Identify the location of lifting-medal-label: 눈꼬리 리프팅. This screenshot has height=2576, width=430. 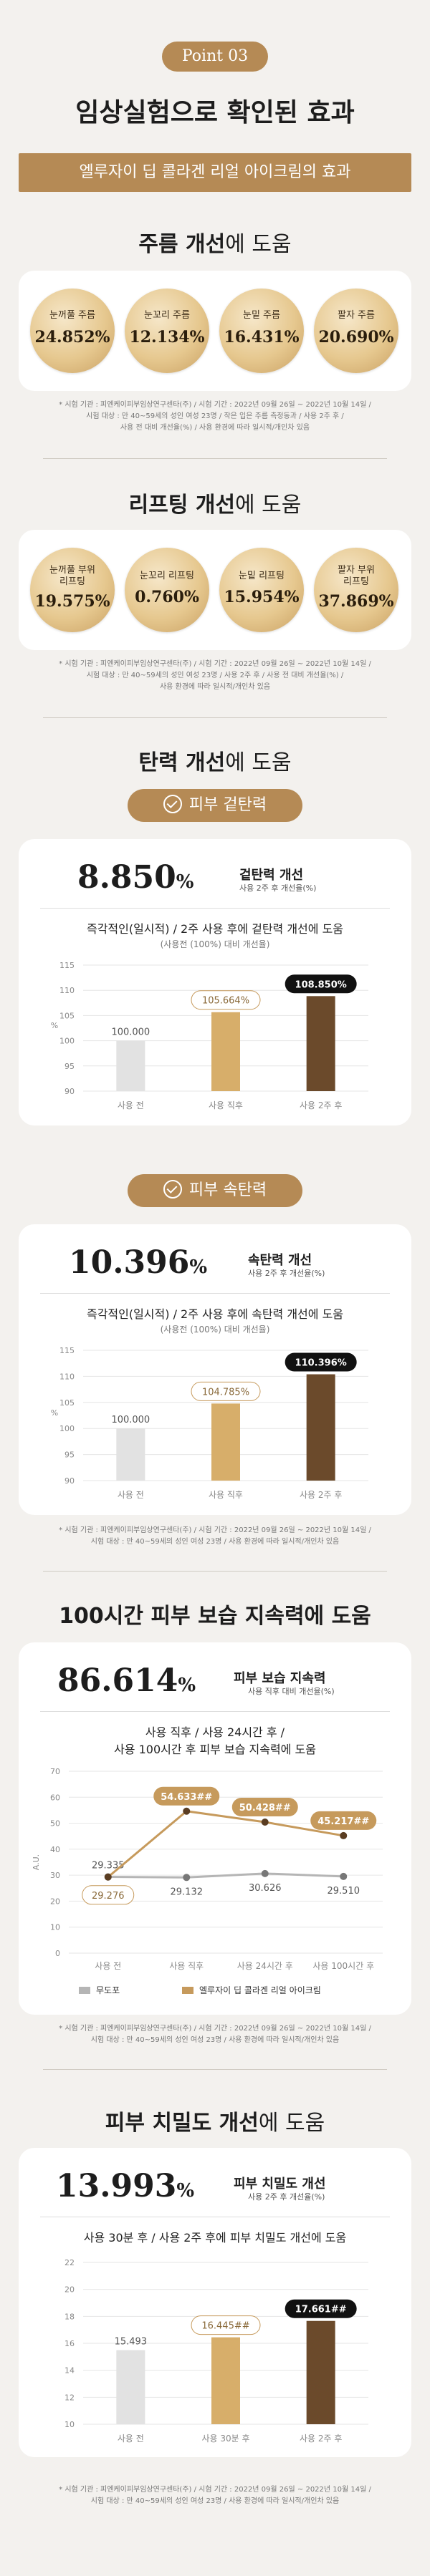
(167, 576).